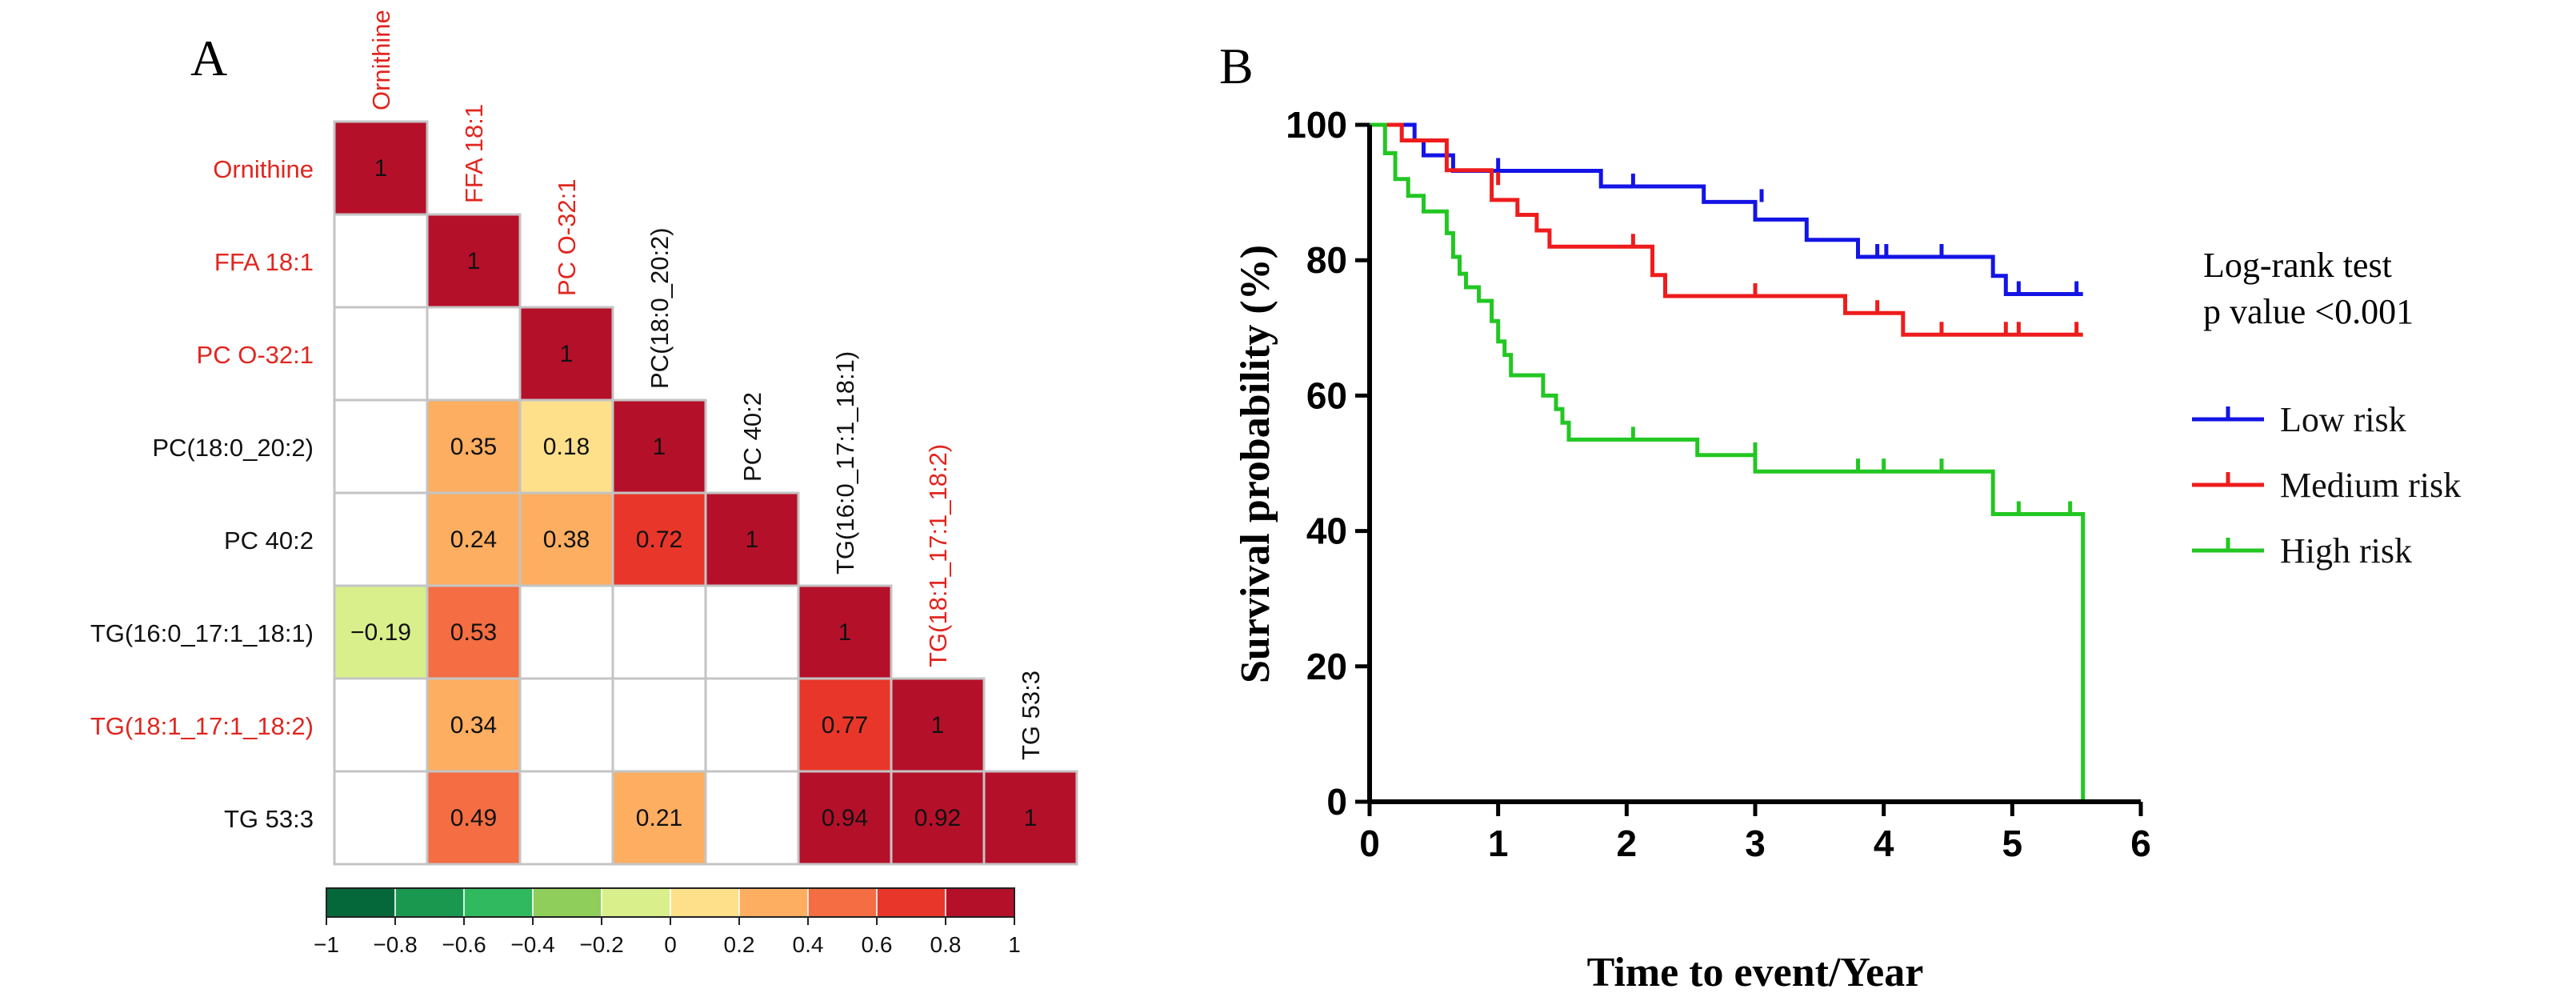 The height and width of the screenshot is (1001, 2576). I want to click on heatmap-row-label: Ornithine, so click(263, 169).